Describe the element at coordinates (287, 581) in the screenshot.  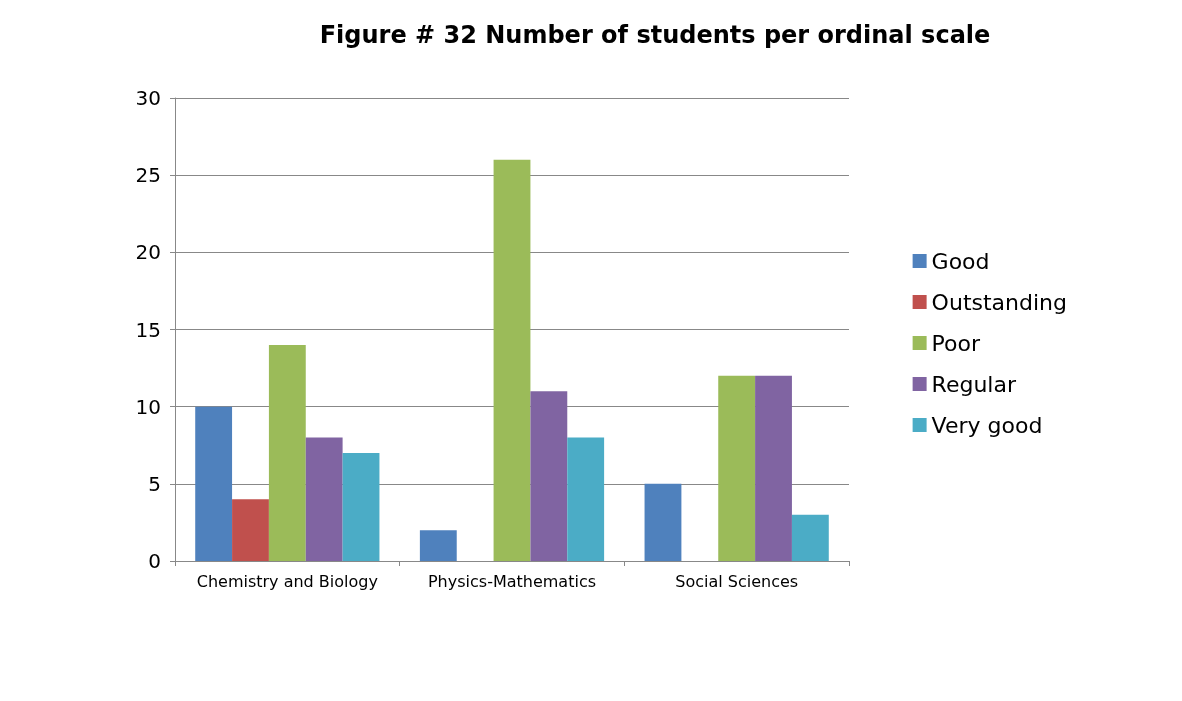
I see `x-tick-label: Chemistry and Biology` at that location.